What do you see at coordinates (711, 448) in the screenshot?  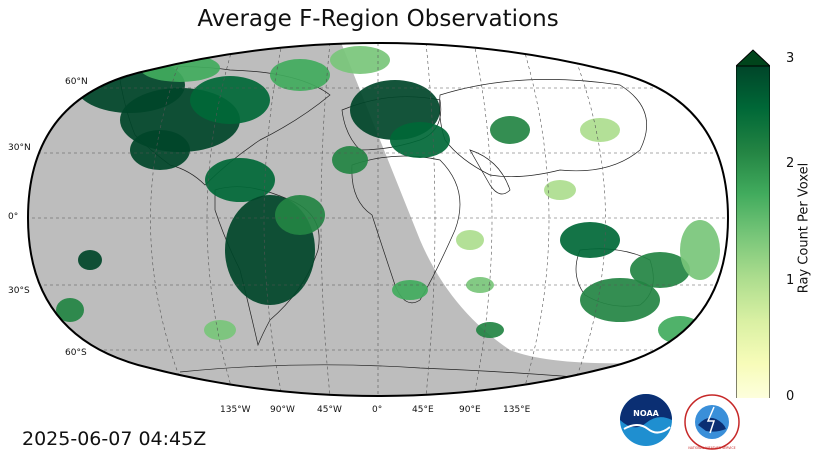 I see `svg-text: NATIONAL WEATHER SERVICE` at bounding box center [711, 448].